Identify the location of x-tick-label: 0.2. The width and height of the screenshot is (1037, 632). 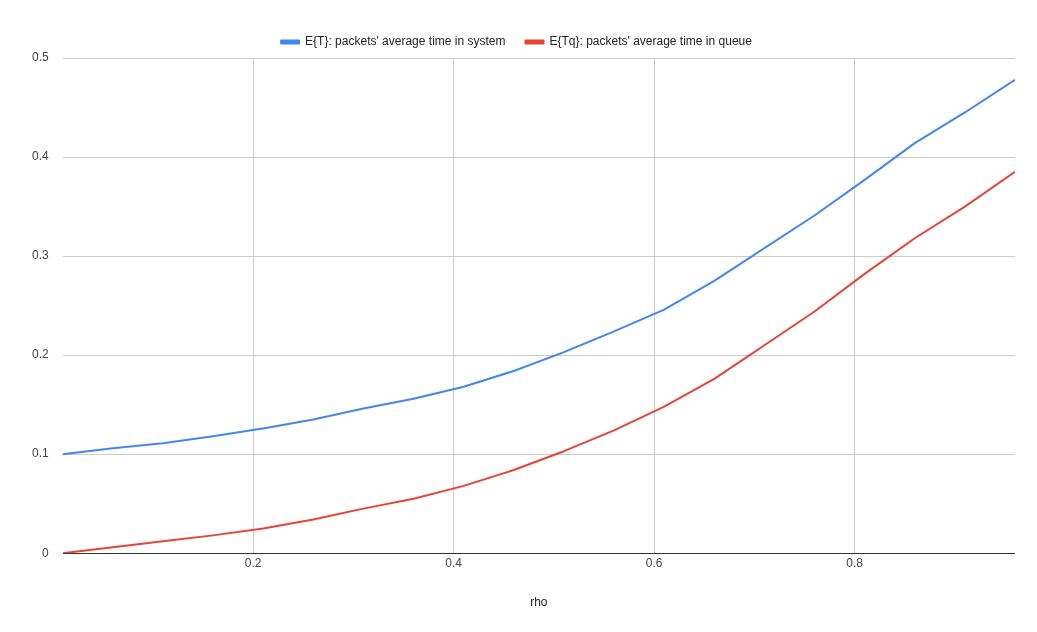
(253, 562).